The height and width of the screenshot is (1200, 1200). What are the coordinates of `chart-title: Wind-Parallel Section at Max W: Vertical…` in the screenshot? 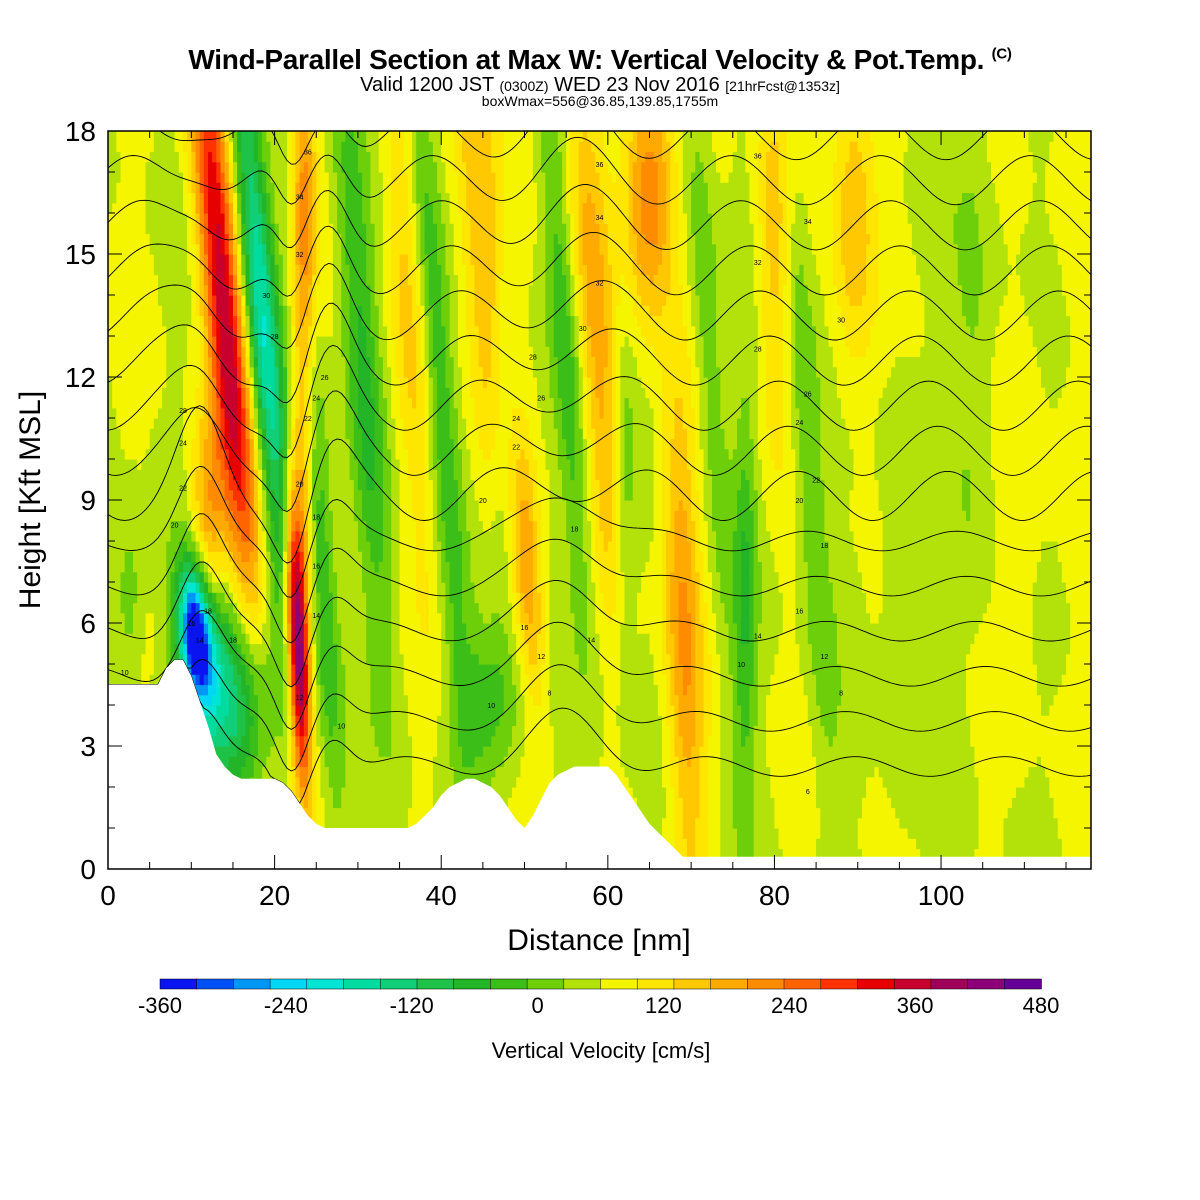 It's located at (600, 60).